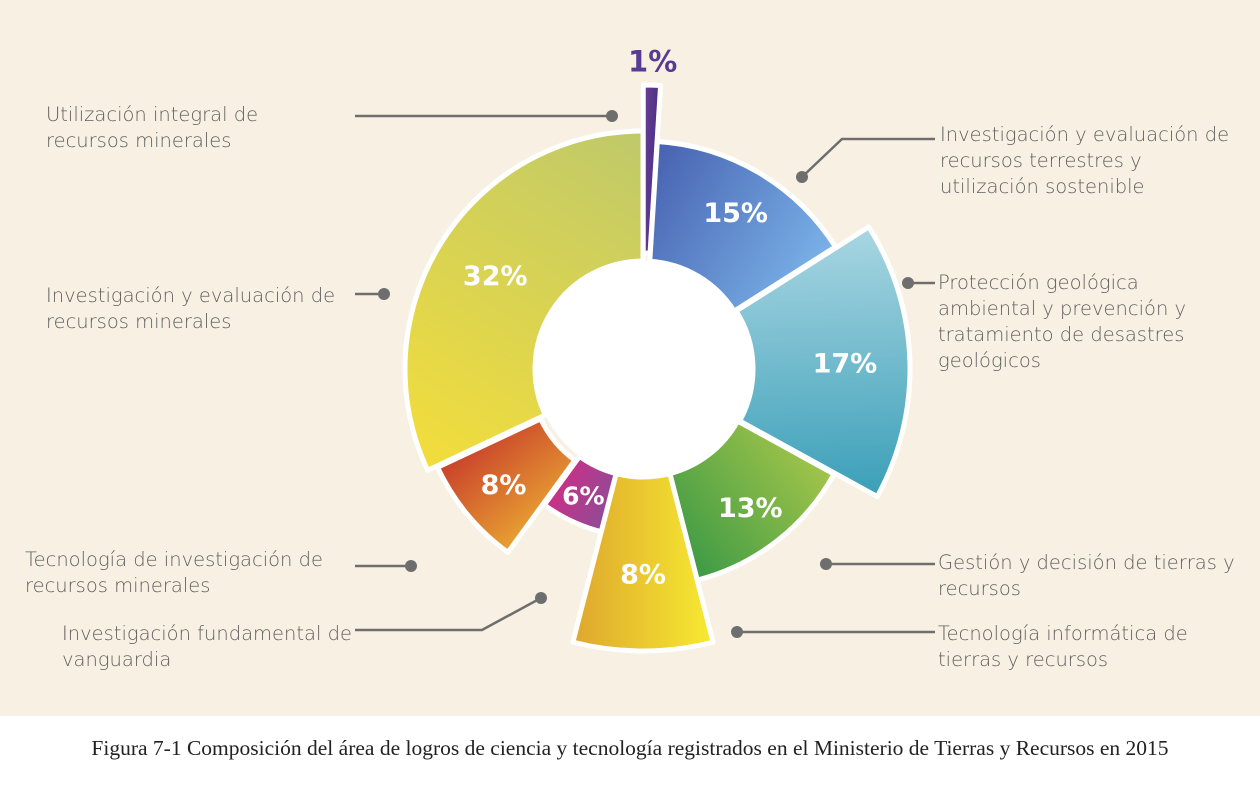 This screenshot has width=1260, height=812. Describe the element at coordinates (735, 213) in the screenshot. I see `pct-label-1: 15%` at that location.